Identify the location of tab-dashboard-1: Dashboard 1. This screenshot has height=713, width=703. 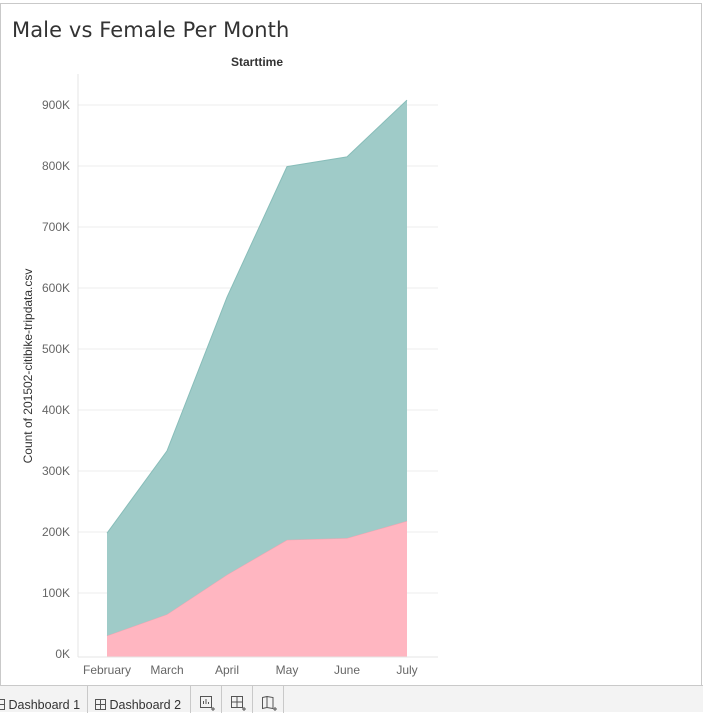
(44, 699).